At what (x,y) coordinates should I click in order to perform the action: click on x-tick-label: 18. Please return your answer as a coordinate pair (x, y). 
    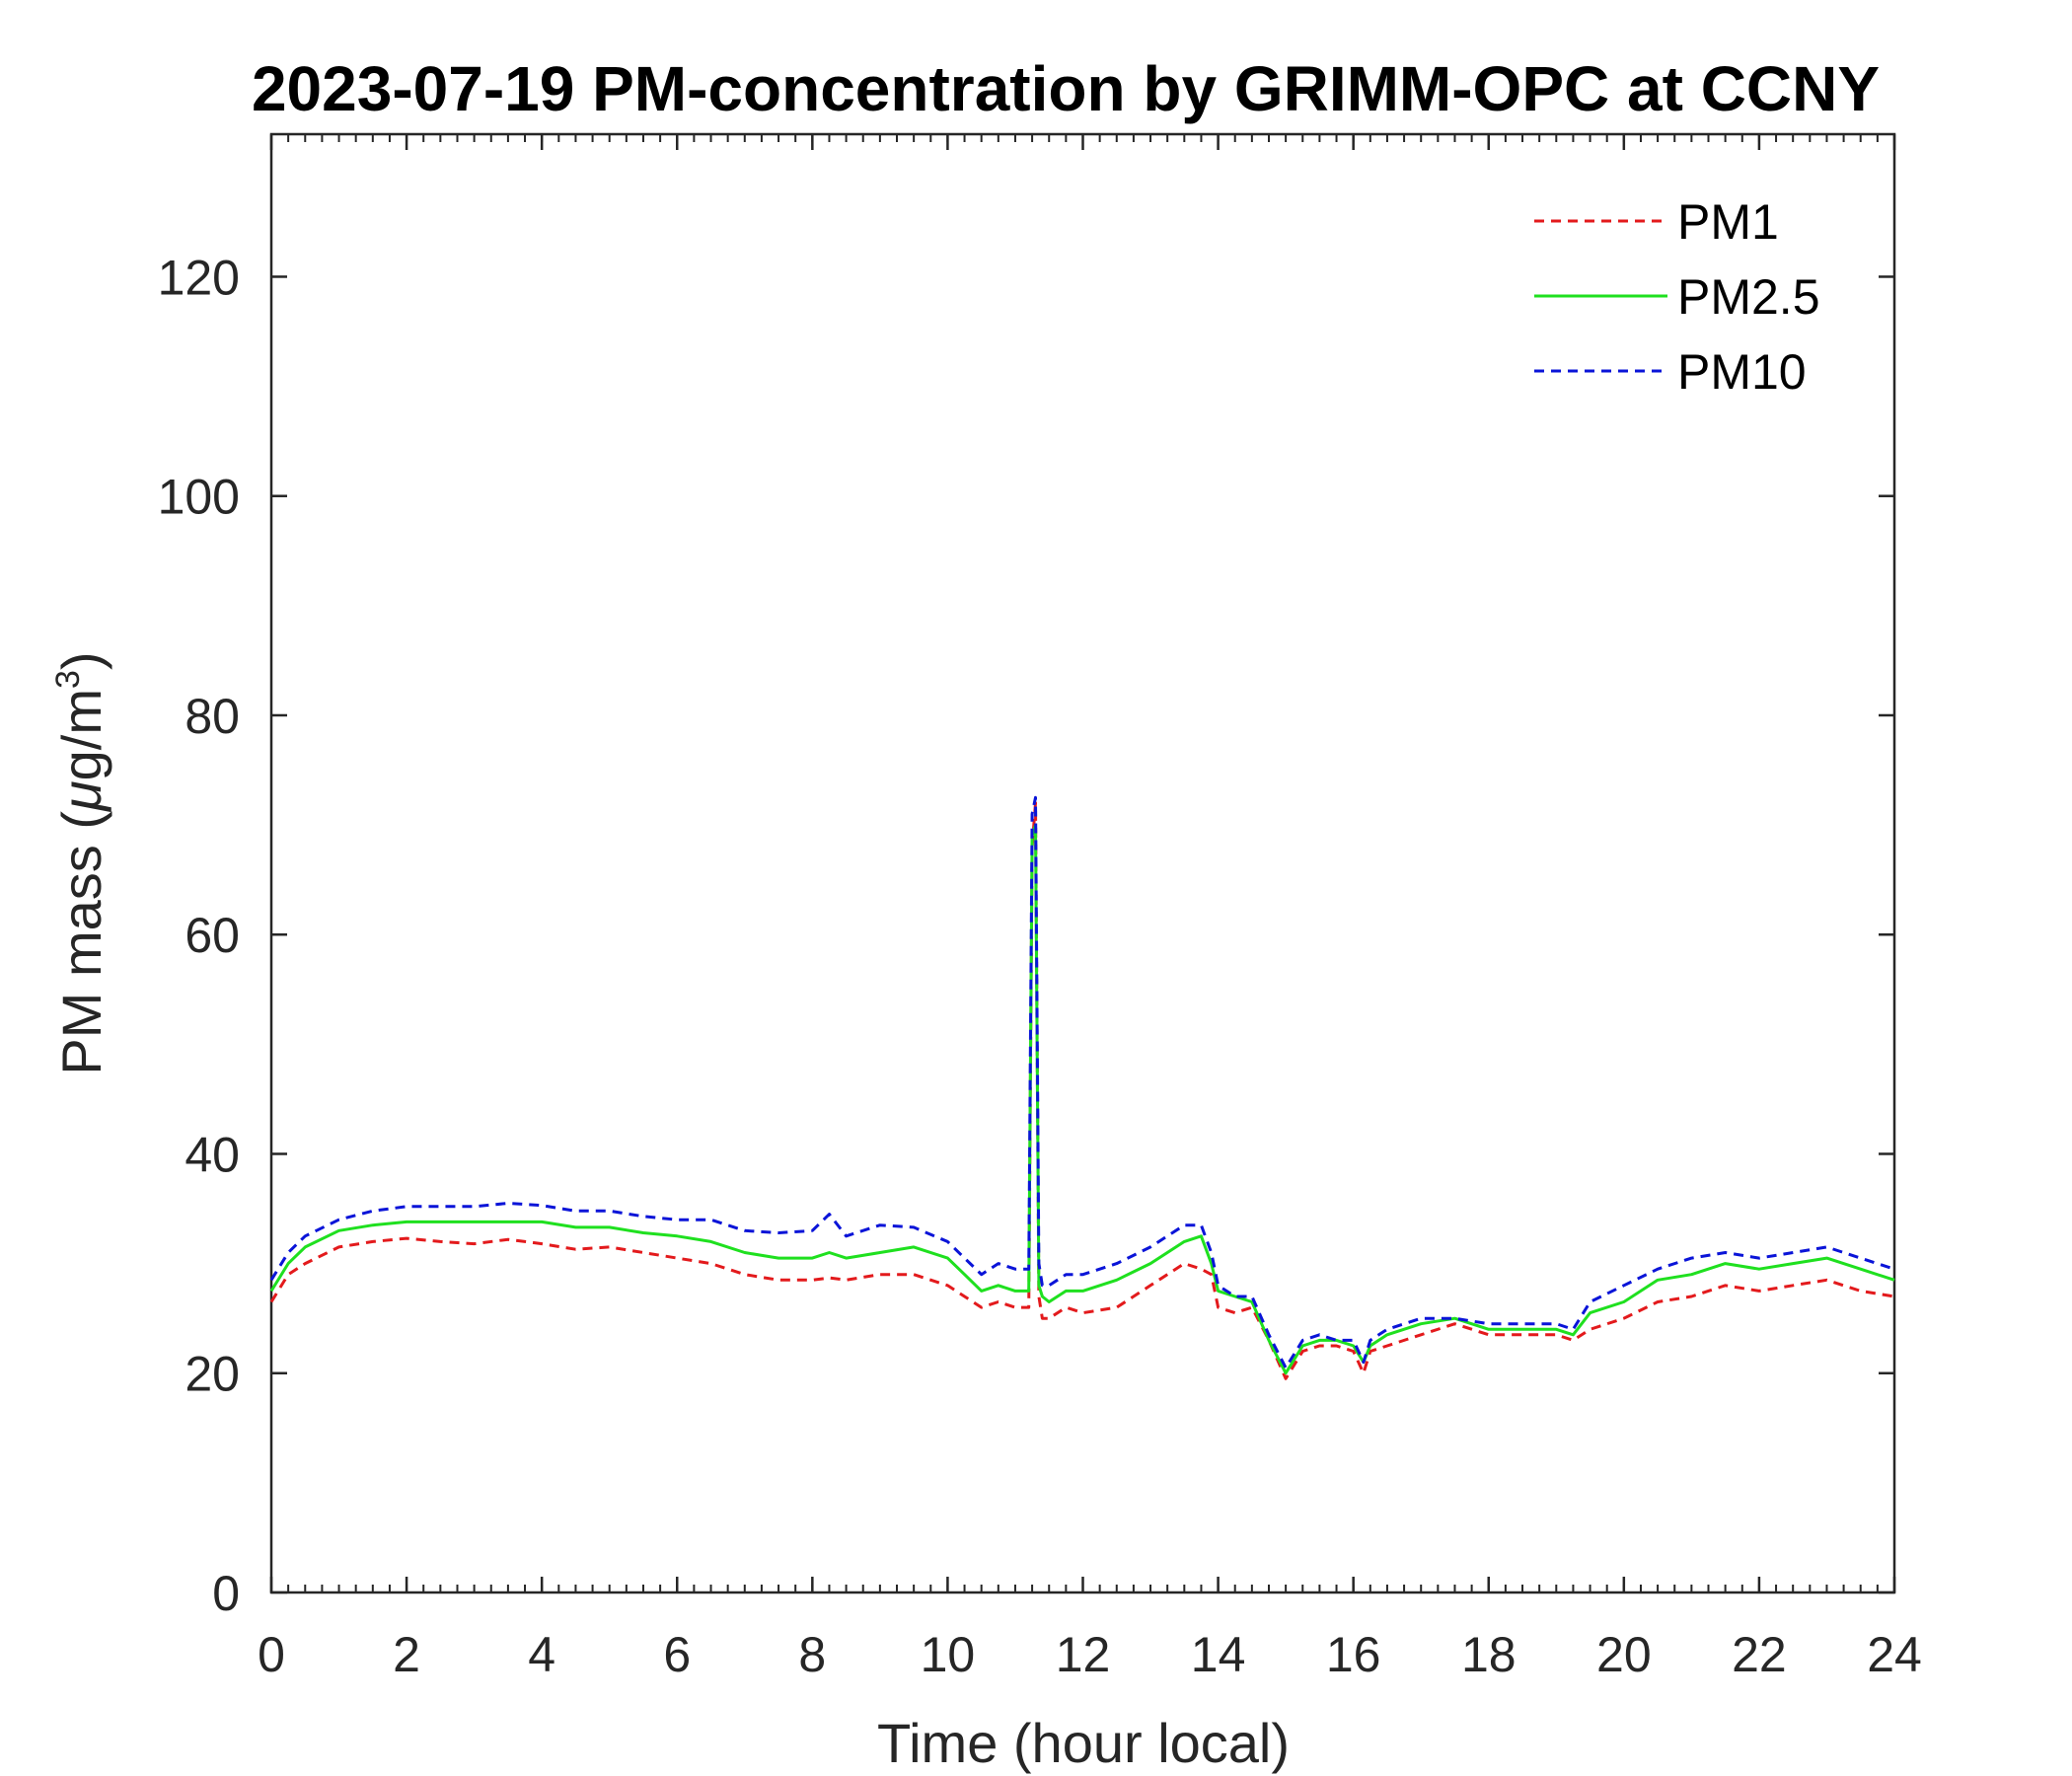
    Looking at the image, I should click on (1489, 1655).